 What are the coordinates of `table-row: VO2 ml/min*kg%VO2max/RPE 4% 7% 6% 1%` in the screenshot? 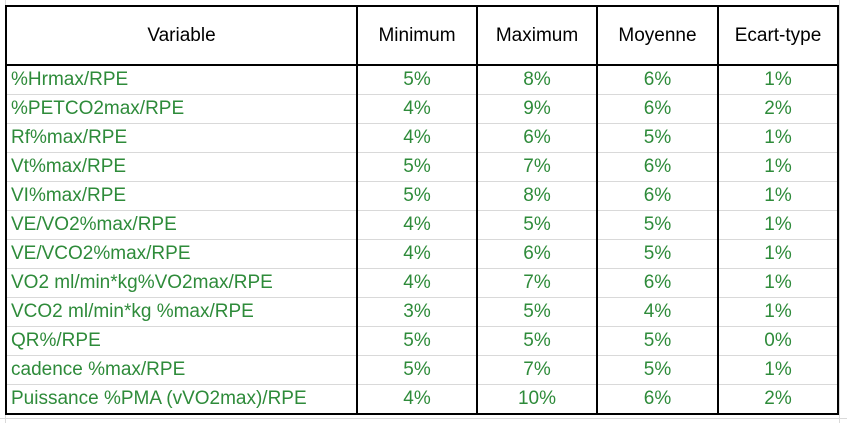 It's located at (422, 283).